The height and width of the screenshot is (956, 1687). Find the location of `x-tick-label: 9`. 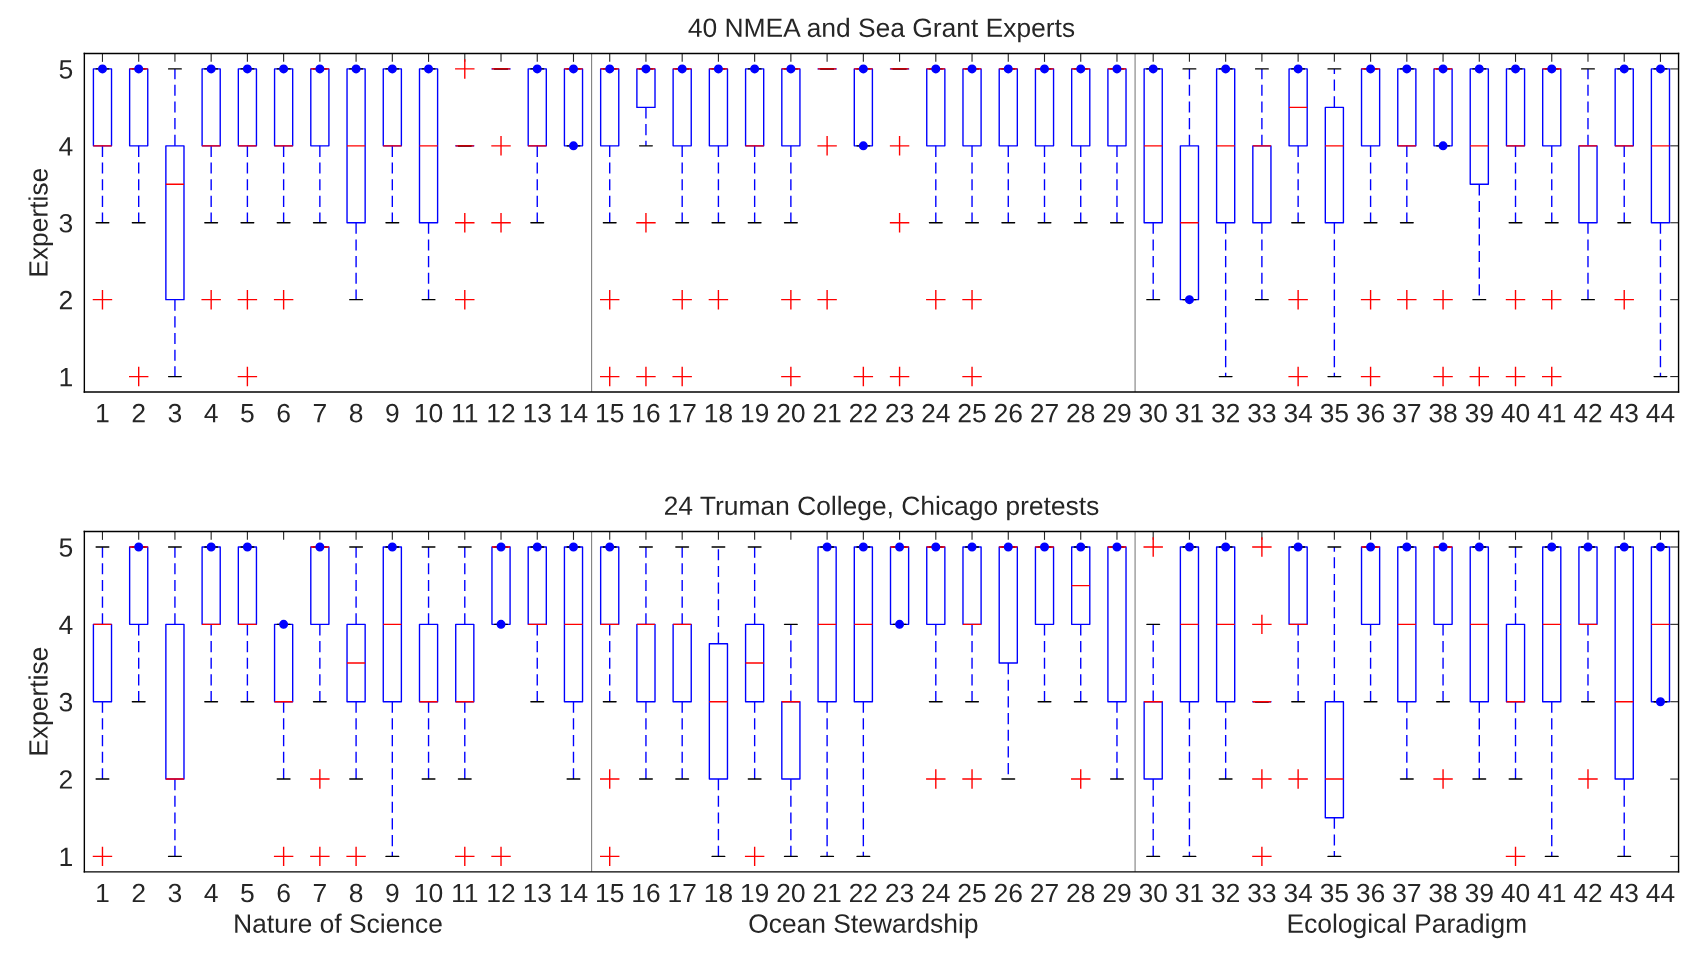

x-tick-label: 9 is located at coordinates (392, 413).